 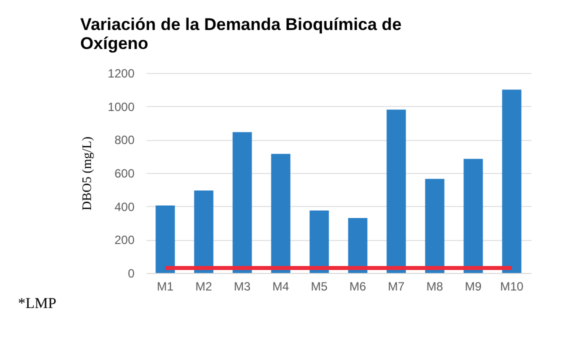 What do you see at coordinates (319, 287) in the screenshot?
I see `x-tick-label: M5` at bounding box center [319, 287].